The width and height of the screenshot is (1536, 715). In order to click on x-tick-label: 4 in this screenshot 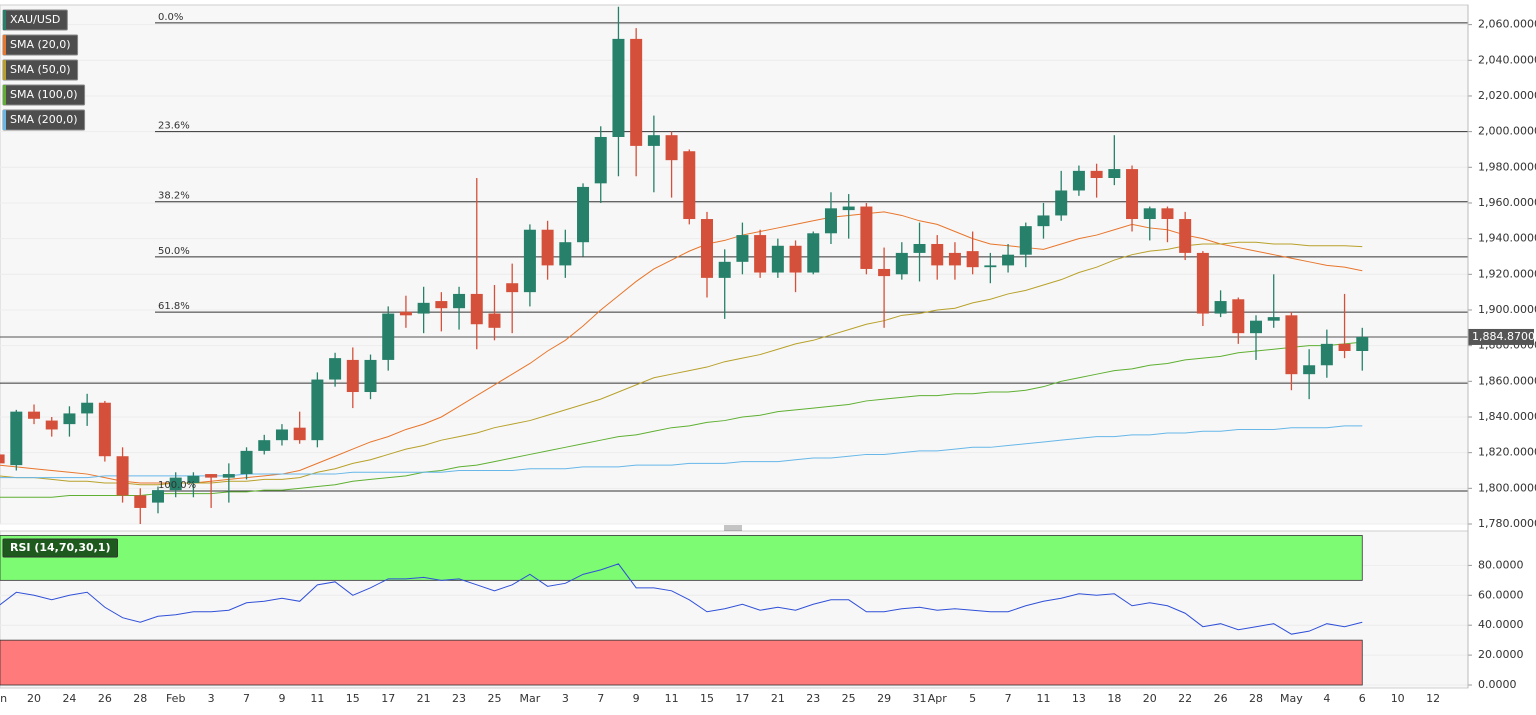, I will do `click(1326, 698)`.